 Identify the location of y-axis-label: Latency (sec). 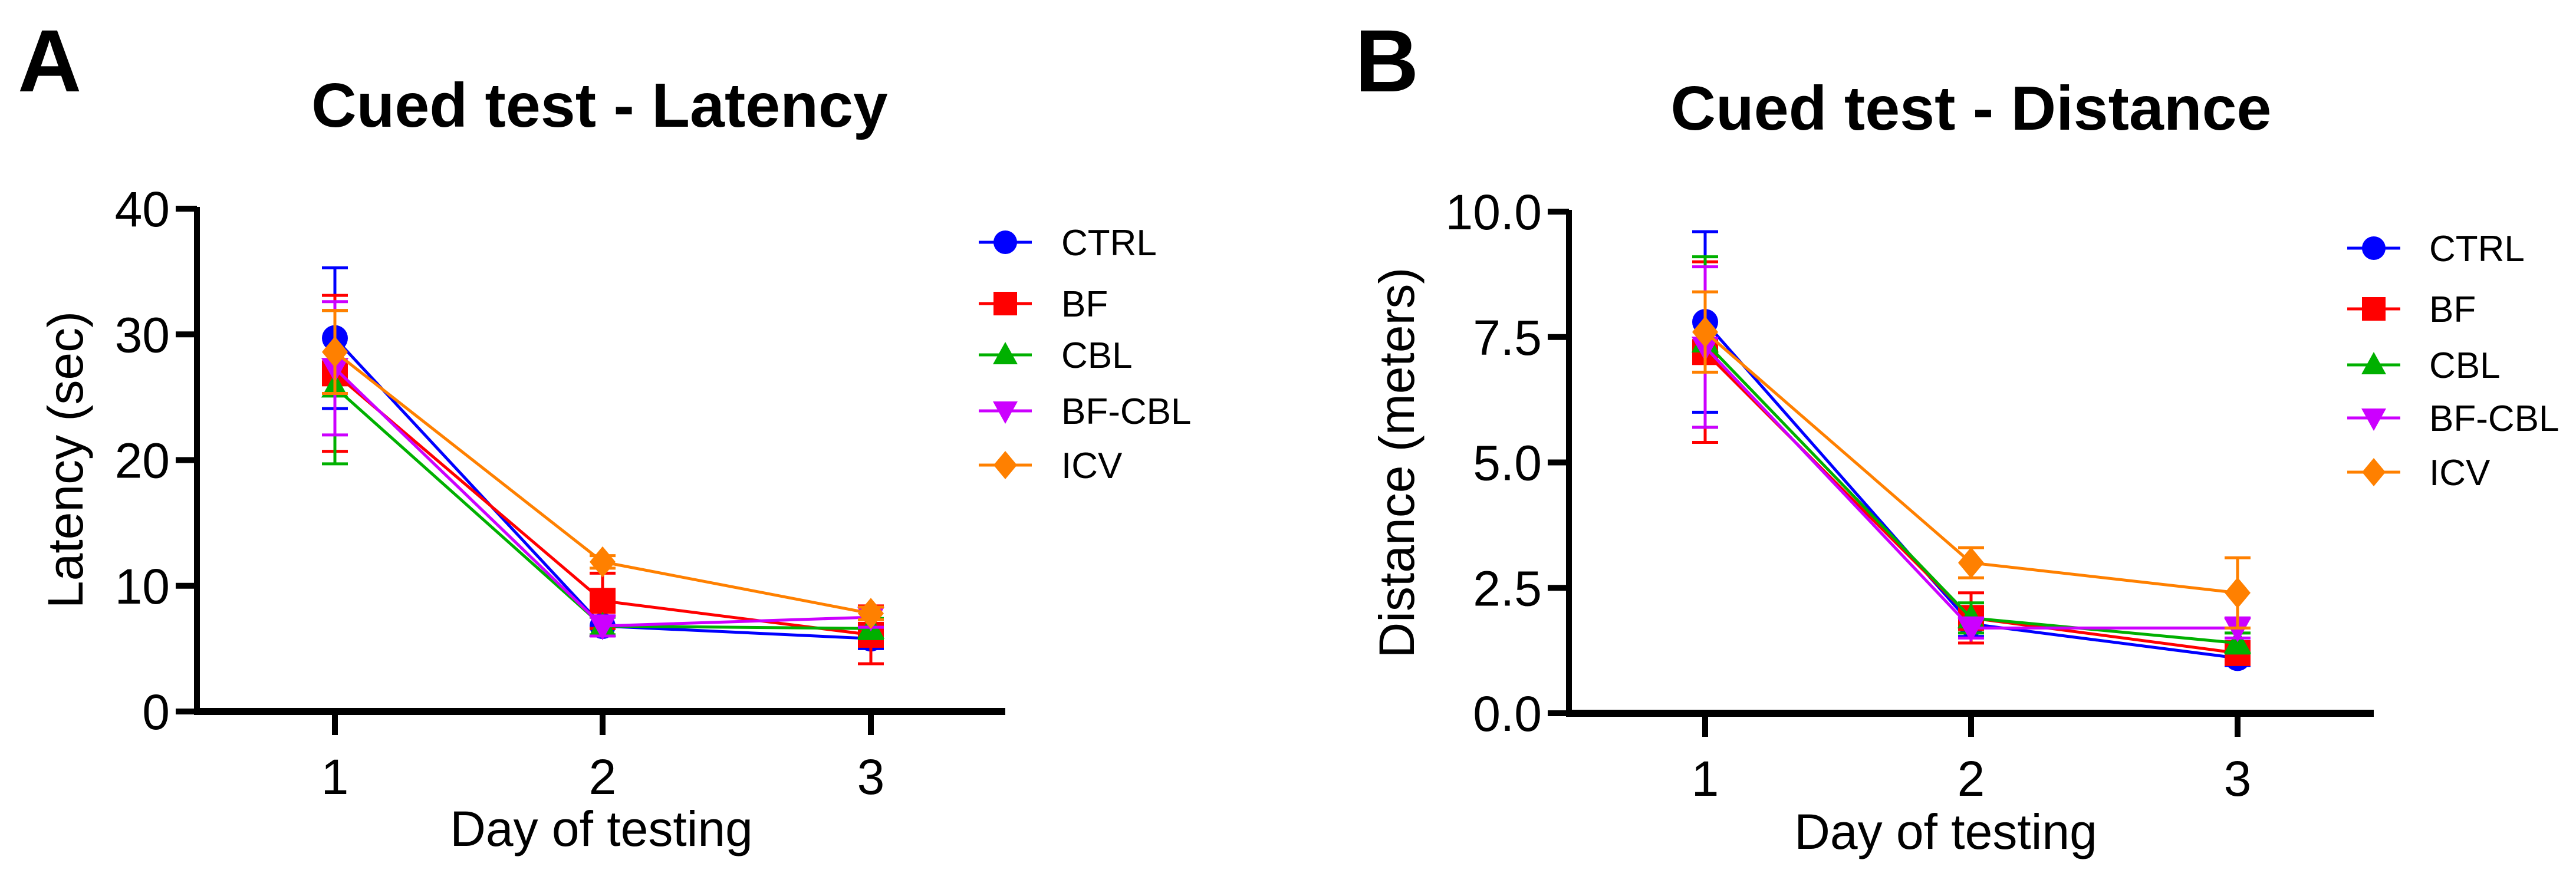
(65, 459).